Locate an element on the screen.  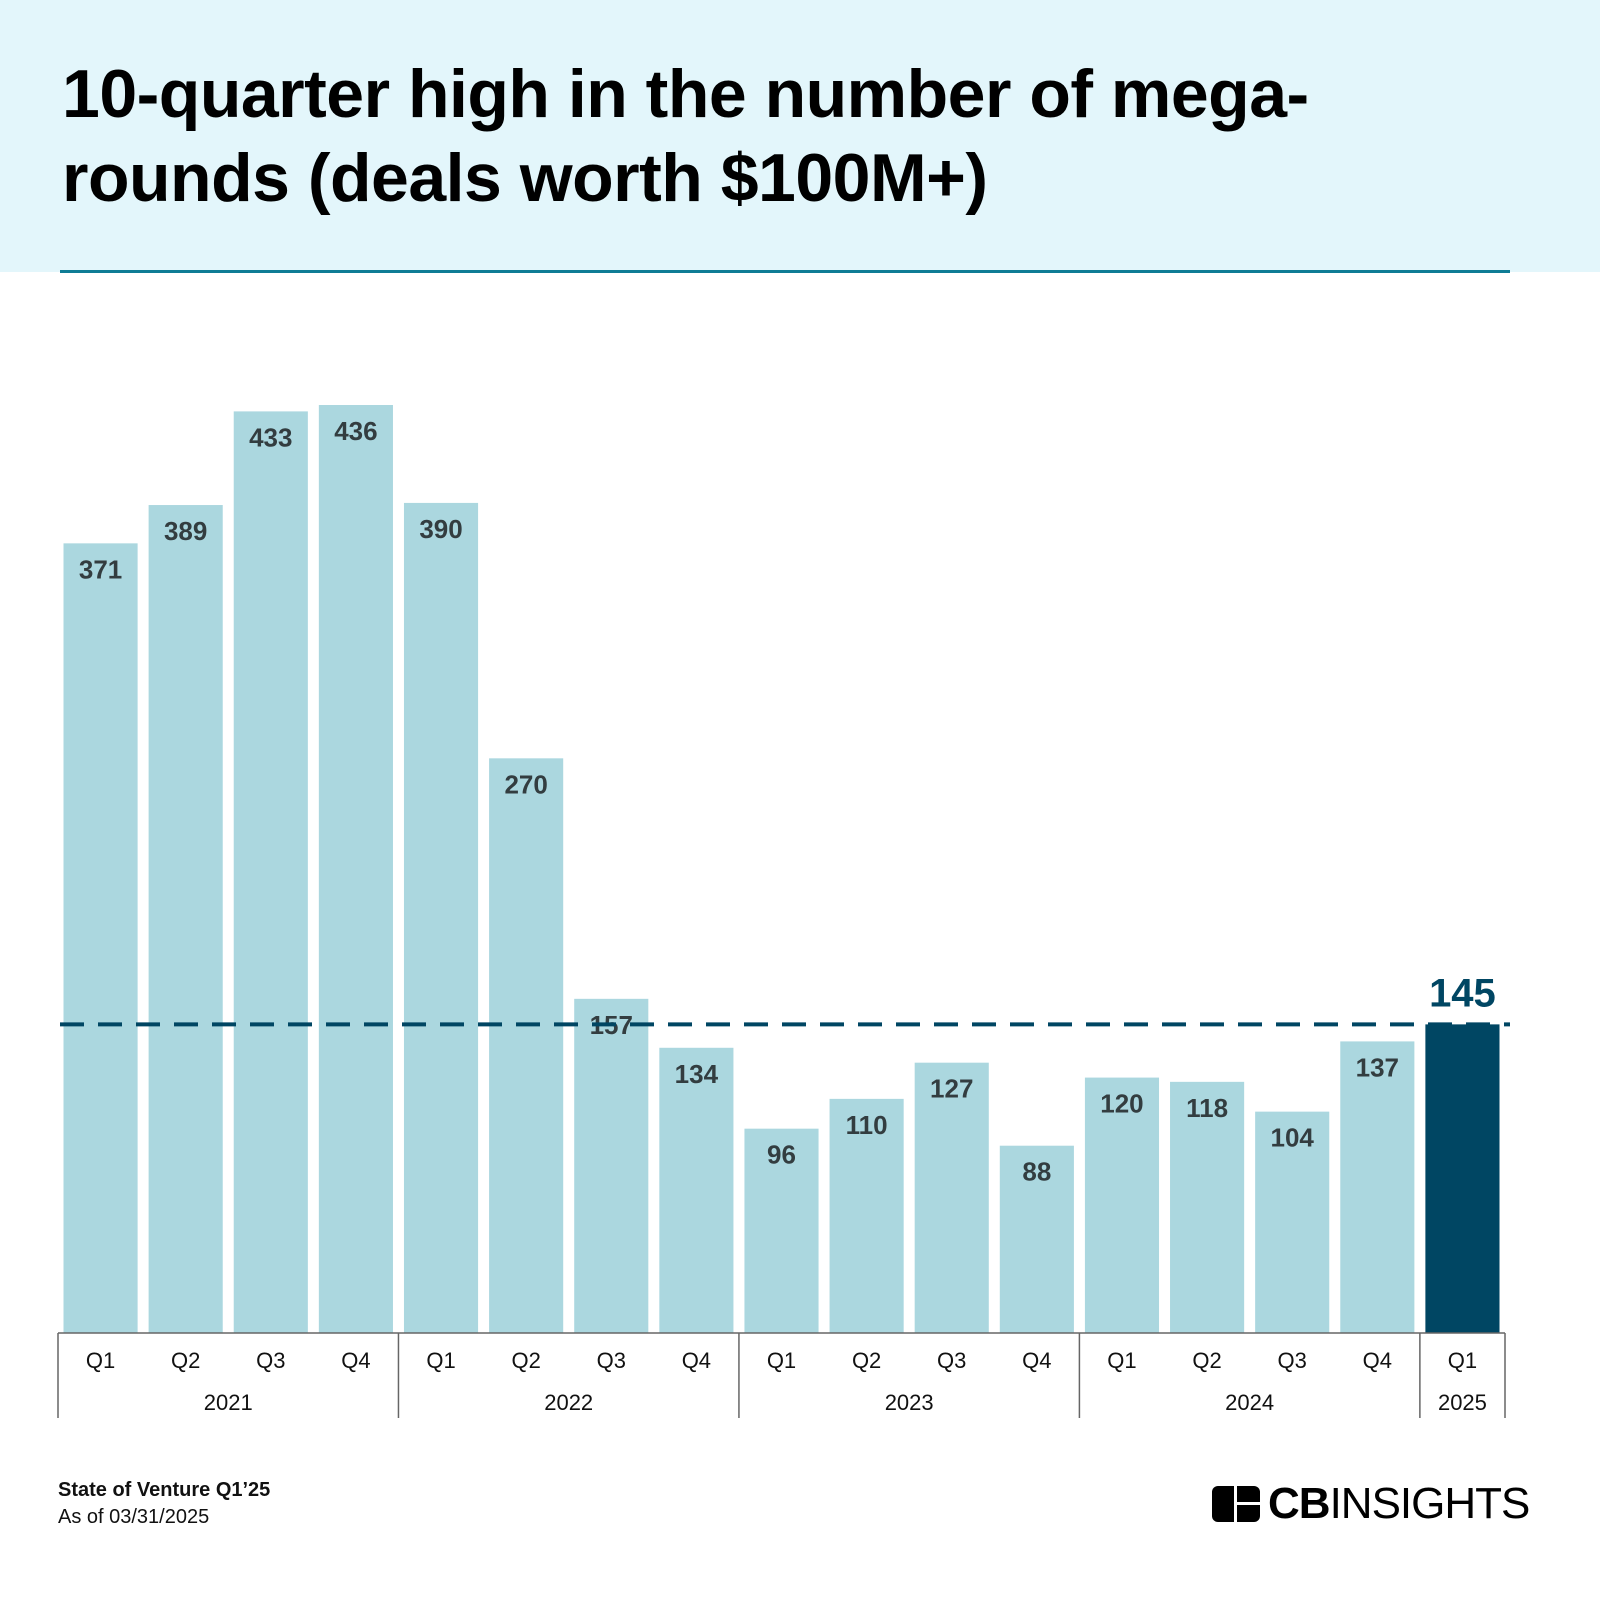
data-label: 436 is located at coordinates (355, 431).